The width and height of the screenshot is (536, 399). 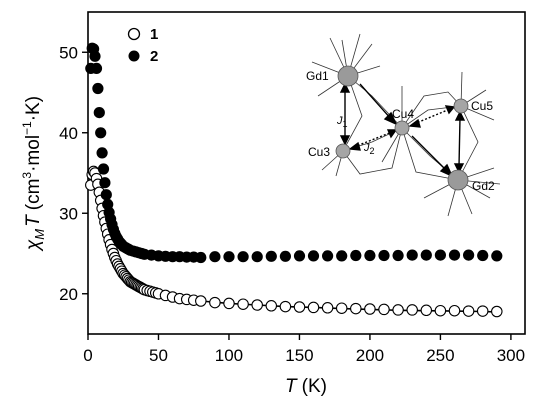 What do you see at coordinates (511, 355) in the screenshot?
I see `x-tick-label: 300` at bounding box center [511, 355].